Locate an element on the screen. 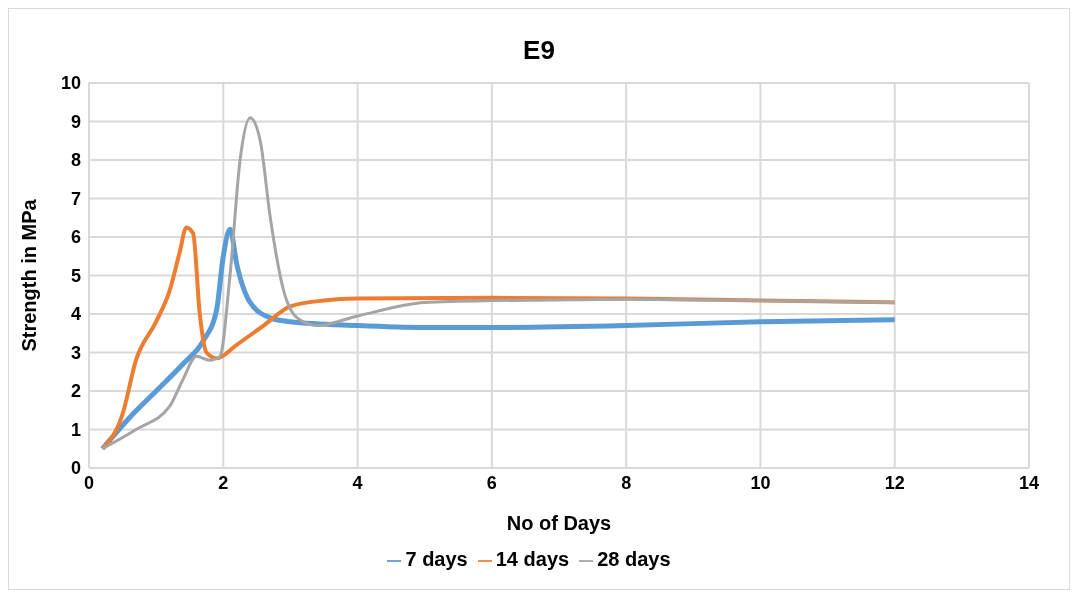  x-tick-label: 10 is located at coordinates (760, 482).